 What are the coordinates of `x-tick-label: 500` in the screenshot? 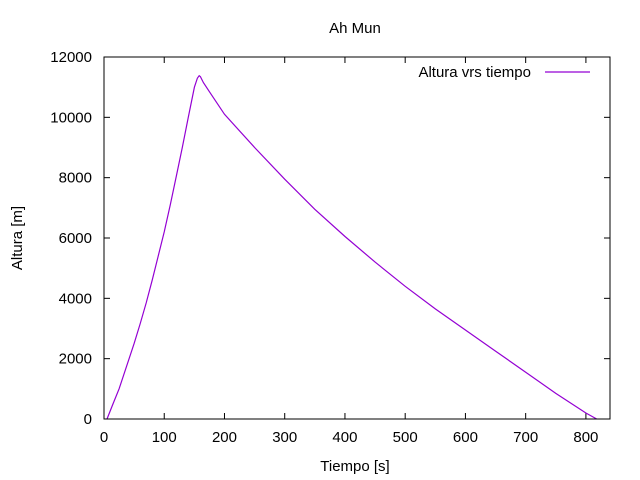 It's located at (405, 437).